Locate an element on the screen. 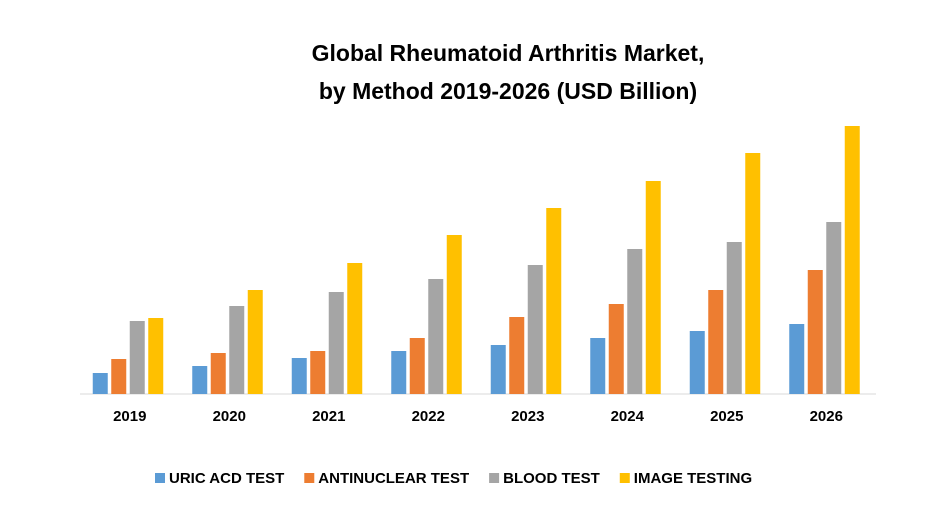  x-tick-label: 2021 is located at coordinates (328, 416).